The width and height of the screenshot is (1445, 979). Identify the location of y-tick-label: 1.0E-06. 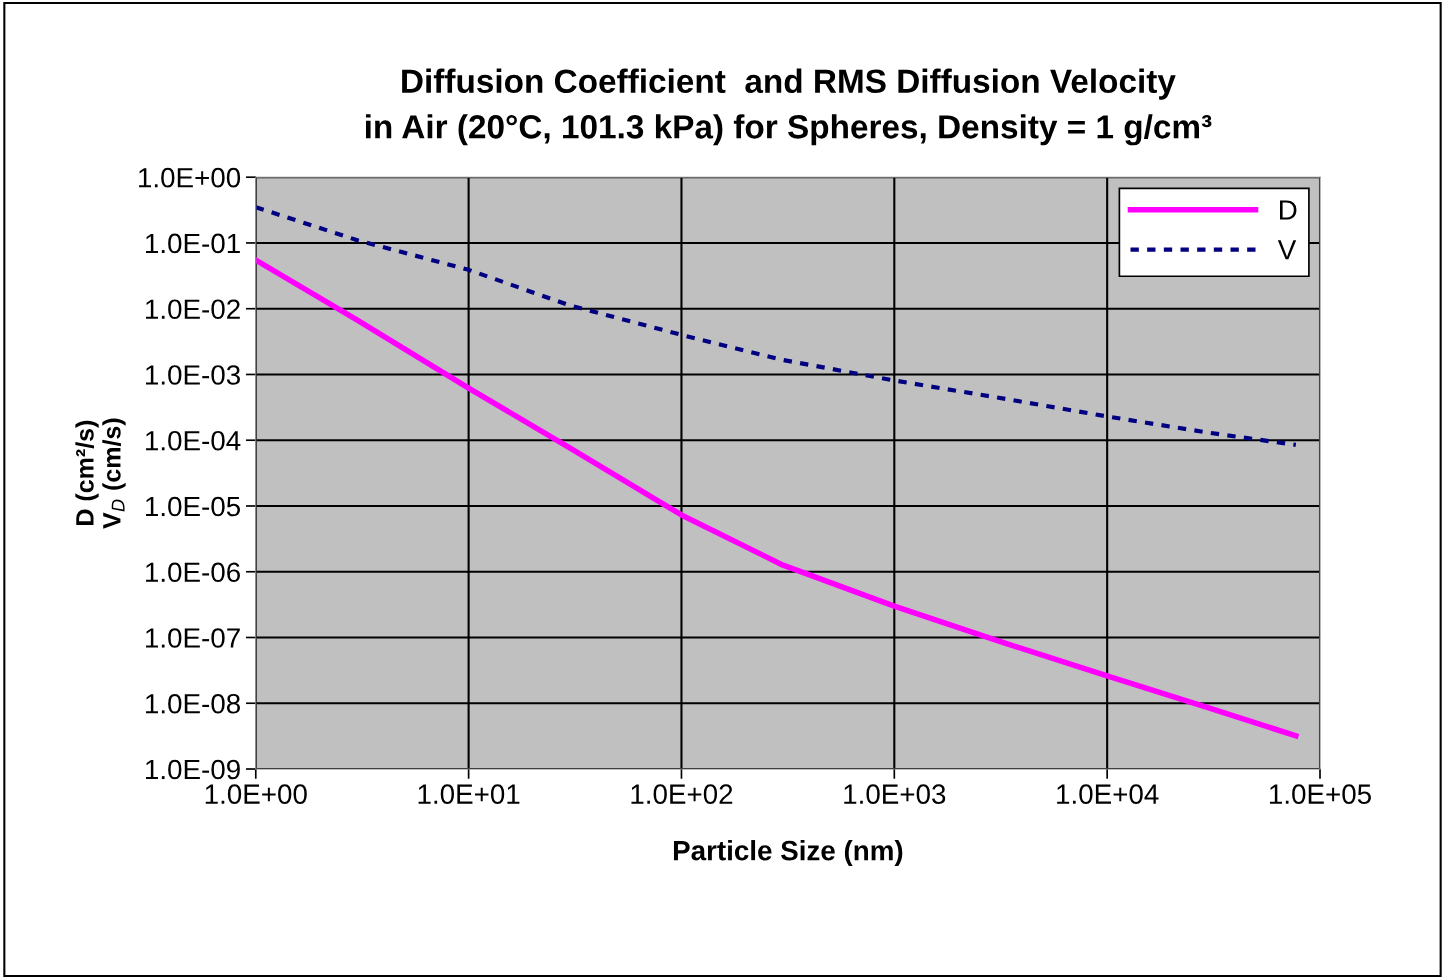
(193, 572).